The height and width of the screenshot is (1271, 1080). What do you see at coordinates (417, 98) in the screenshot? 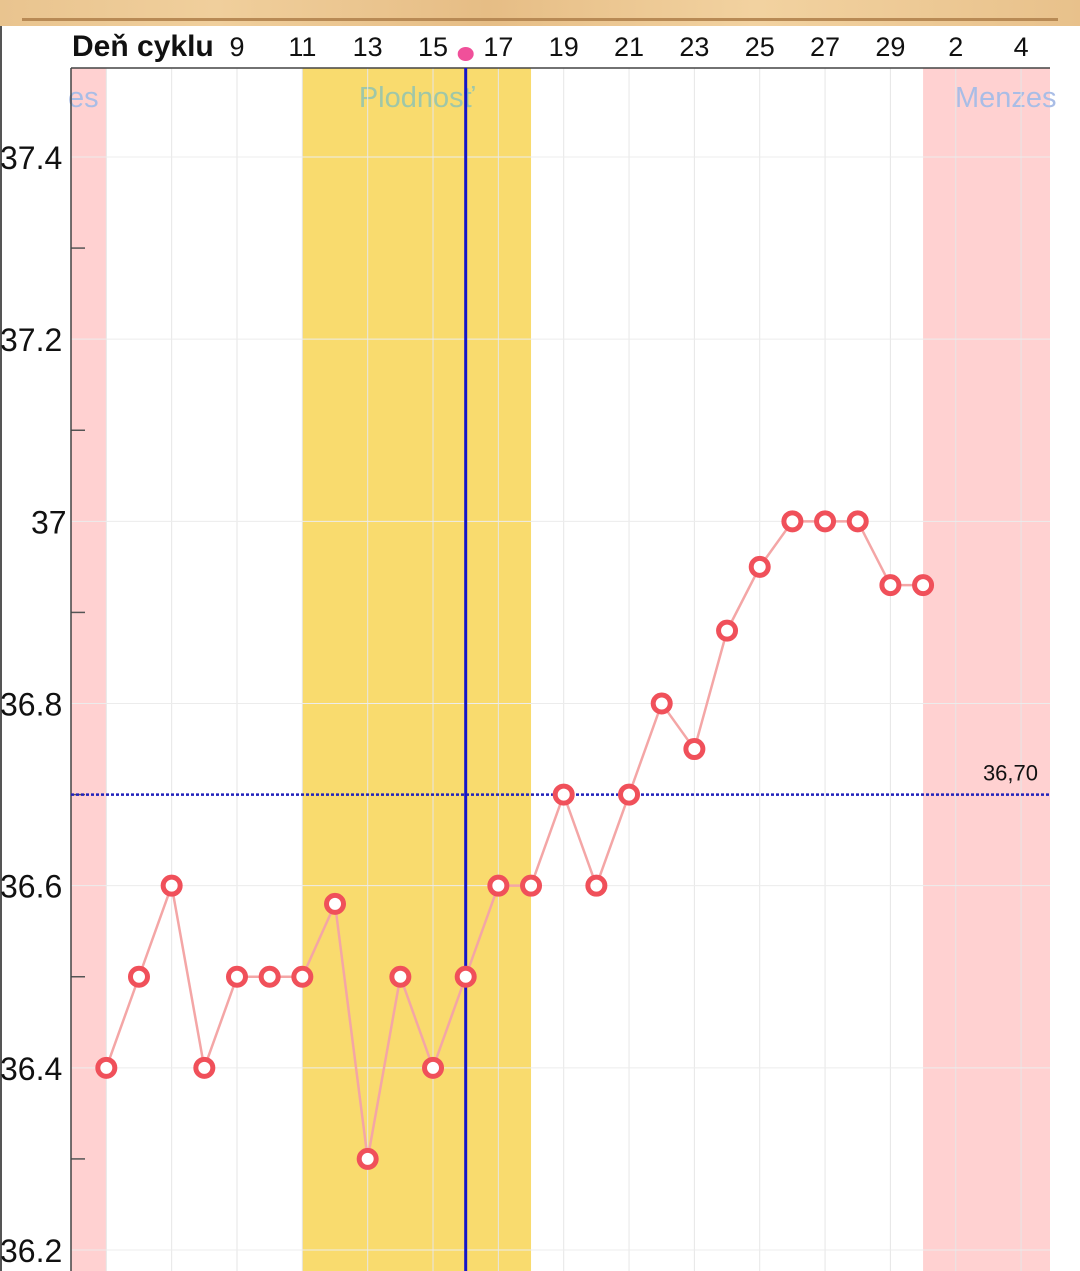
I see `band-label-1: Plodnosť` at bounding box center [417, 98].